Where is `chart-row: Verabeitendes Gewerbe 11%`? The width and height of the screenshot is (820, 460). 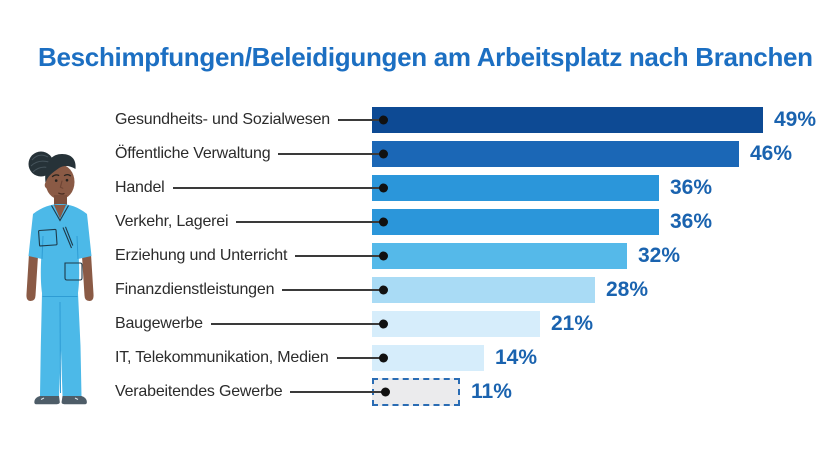 chart-row: Verabeitendes Gewerbe 11% is located at coordinates (465, 392).